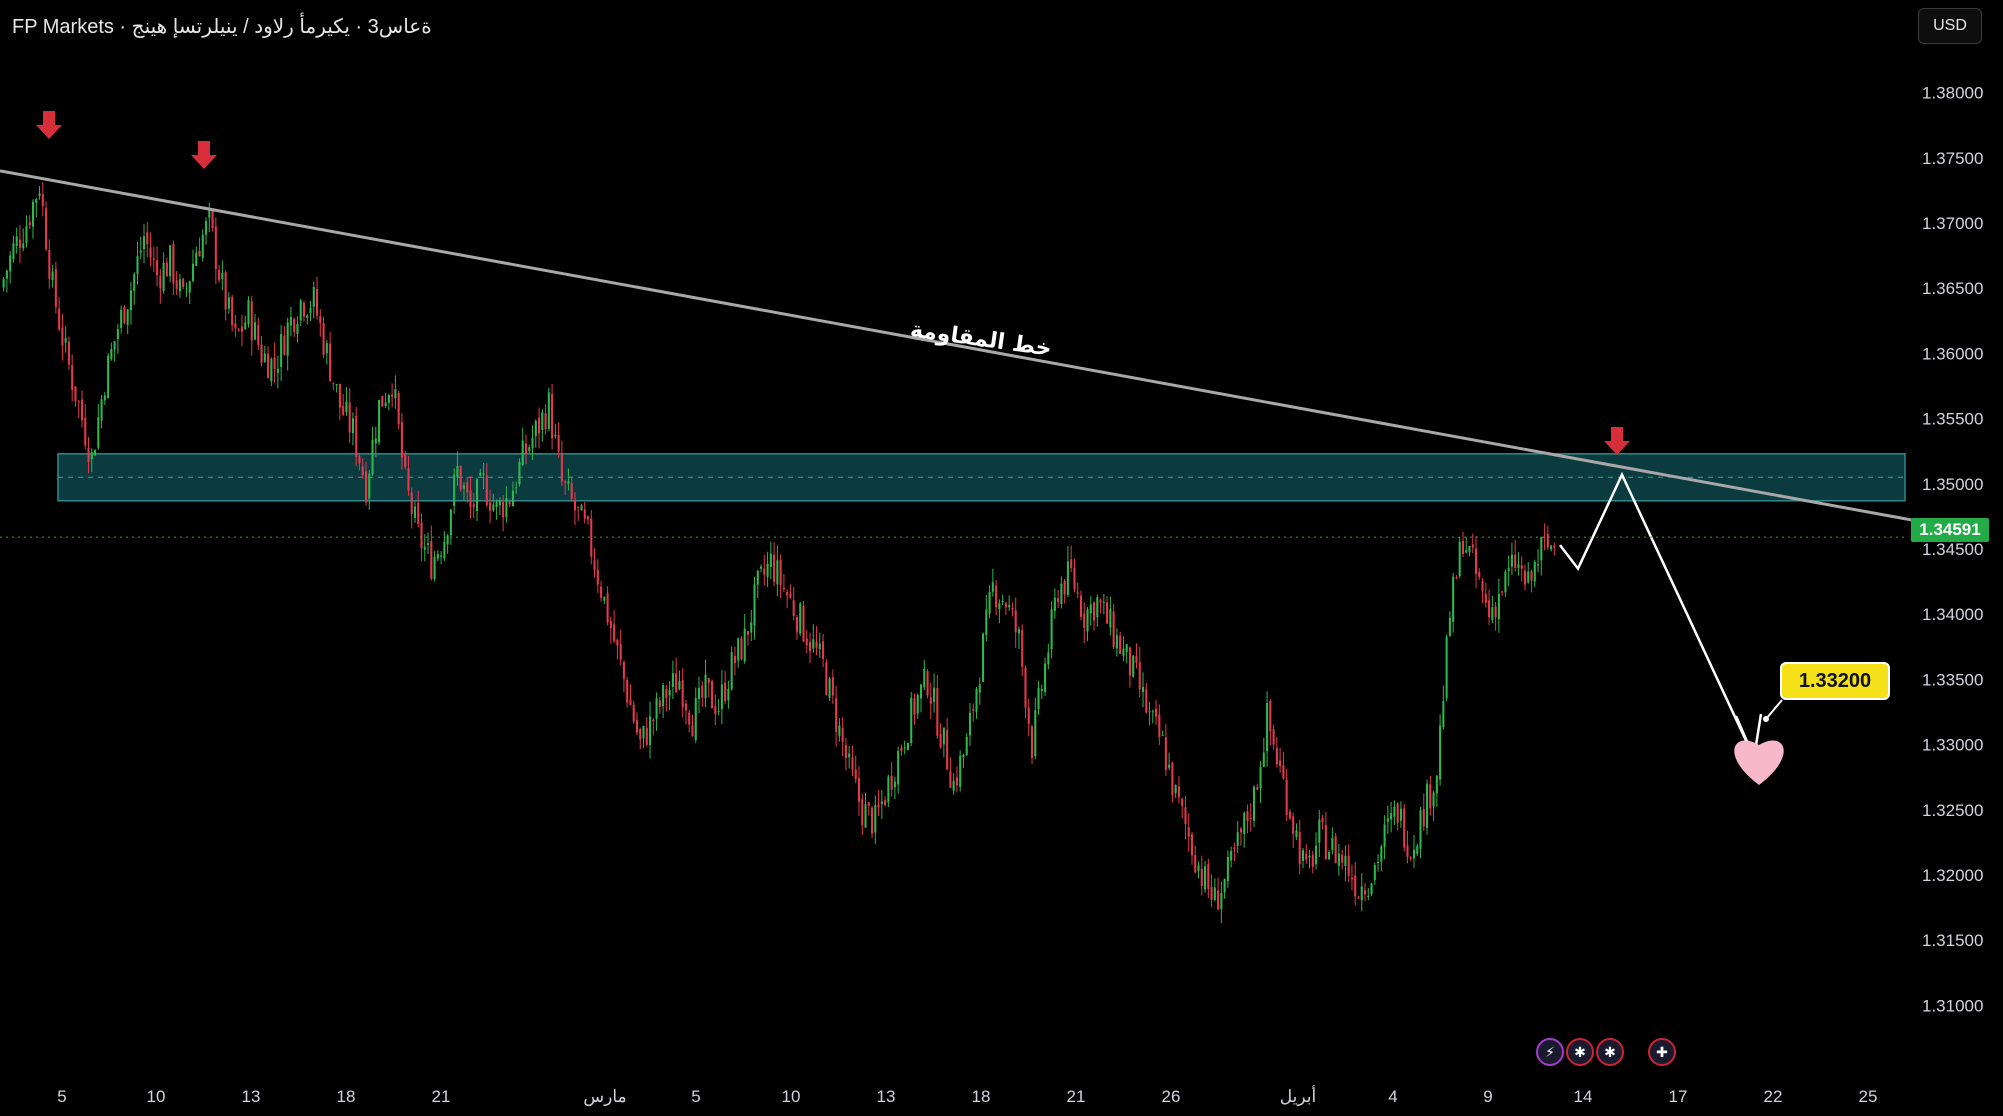 Image resolution: width=2003 pixels, height=1116 pixels. Describe the element at coordinates (981, 477) in the screenshot. I see `resistance-zone` at that location.